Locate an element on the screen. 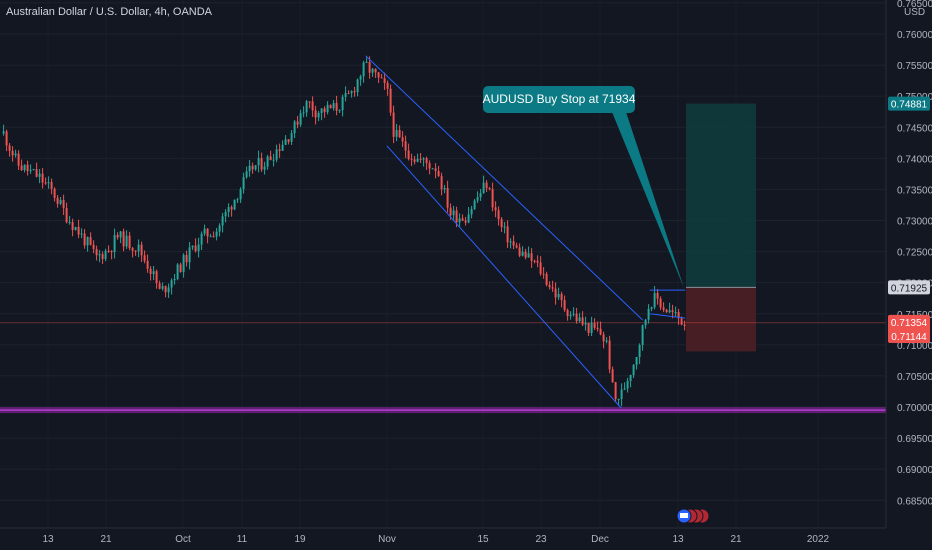  time-axis: 13 21 Oct 11 19 Nov 15 23 Dec 13 21 2022 is located at coordinates (443, 536).